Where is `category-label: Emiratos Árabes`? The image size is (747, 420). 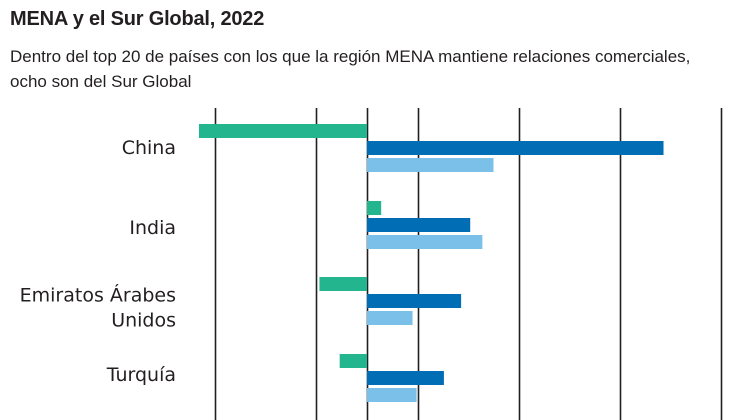 category-label: Emiratos Árabes is located at coordinates (98, 295).